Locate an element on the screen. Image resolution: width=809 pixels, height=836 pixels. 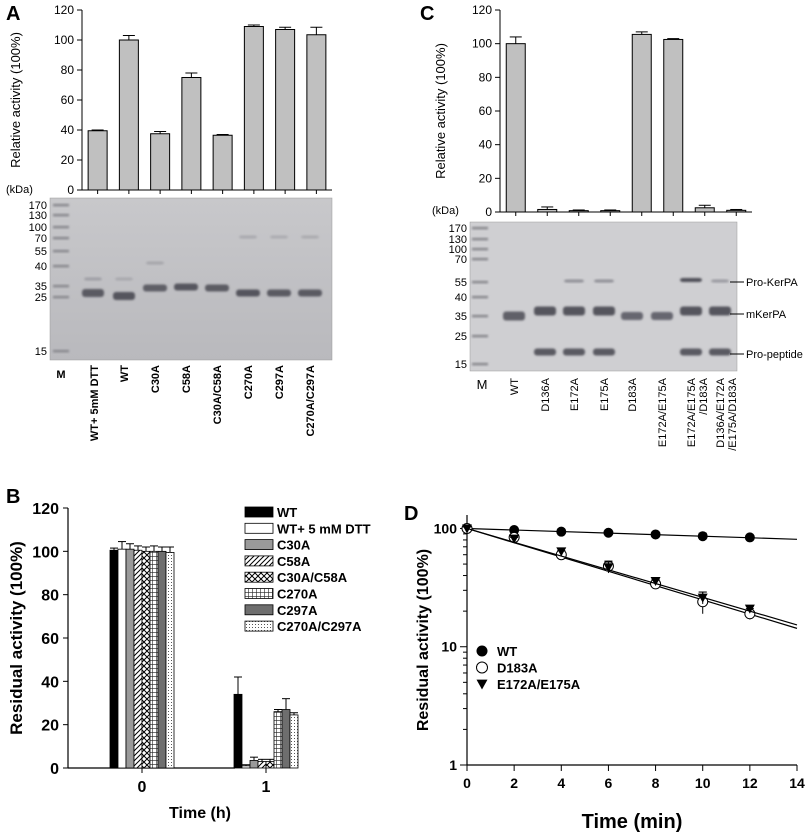
kda-marker-label: 55 is located at coordinates (461, 283).